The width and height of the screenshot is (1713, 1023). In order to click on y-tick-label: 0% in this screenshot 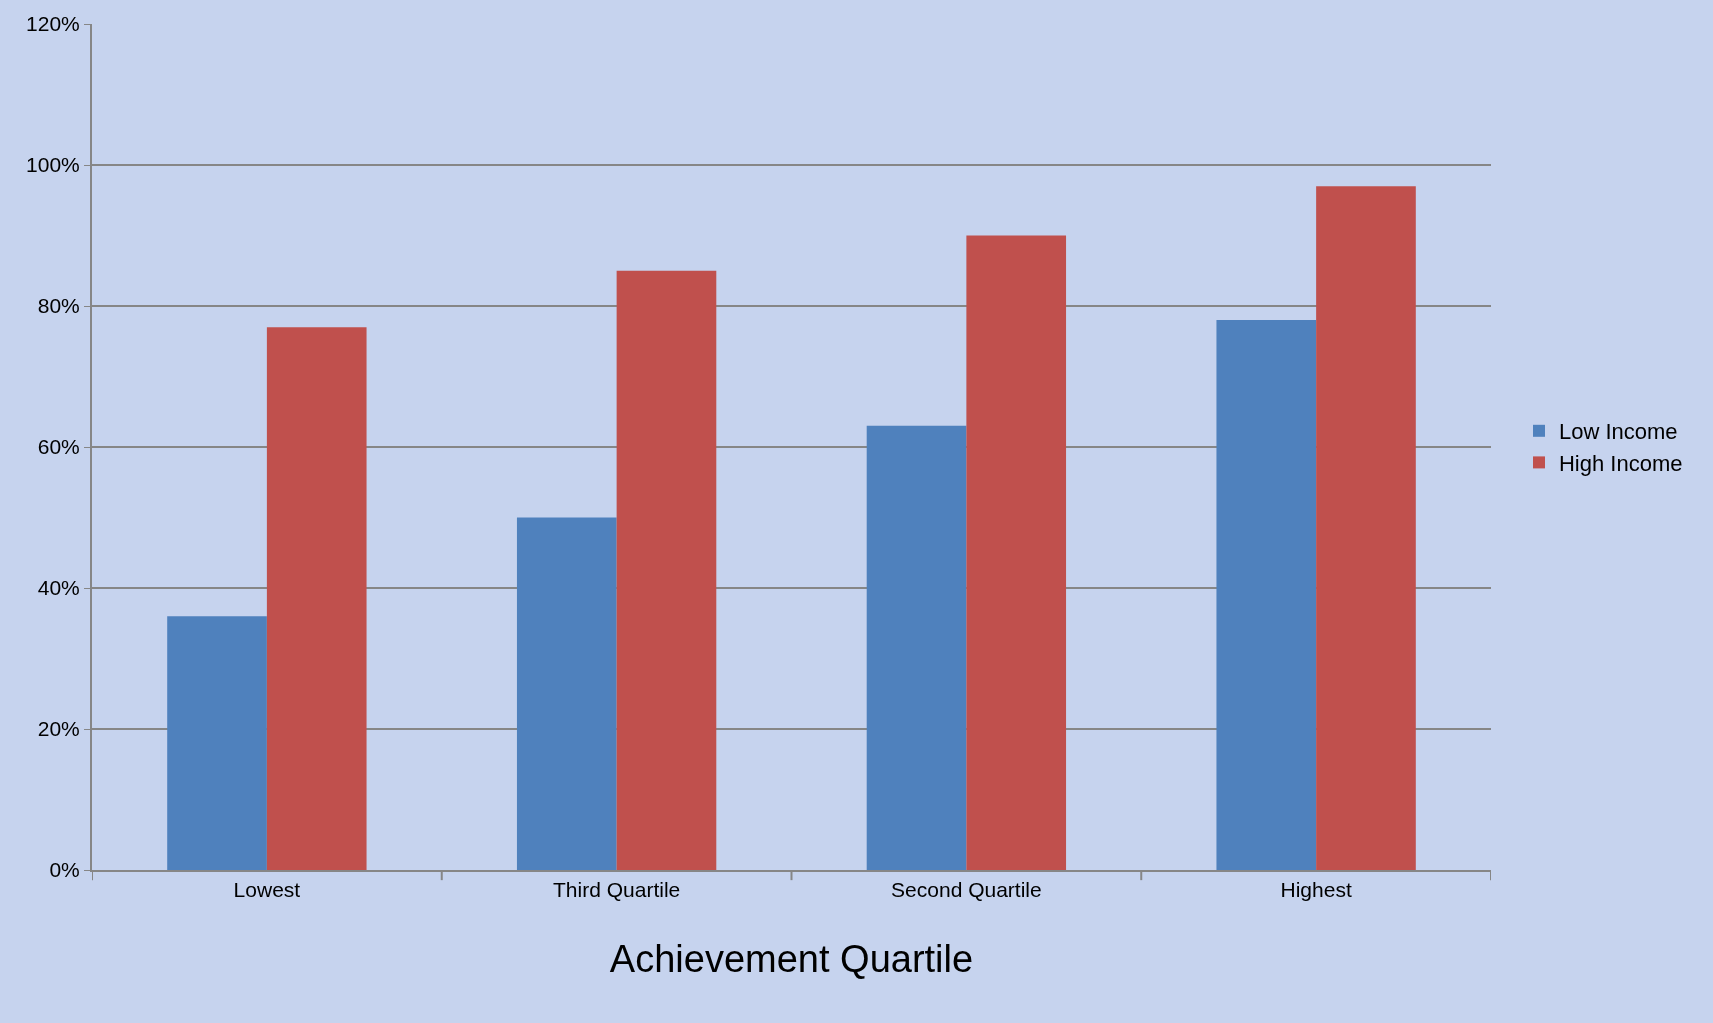, I will do `click(64, 870)`.